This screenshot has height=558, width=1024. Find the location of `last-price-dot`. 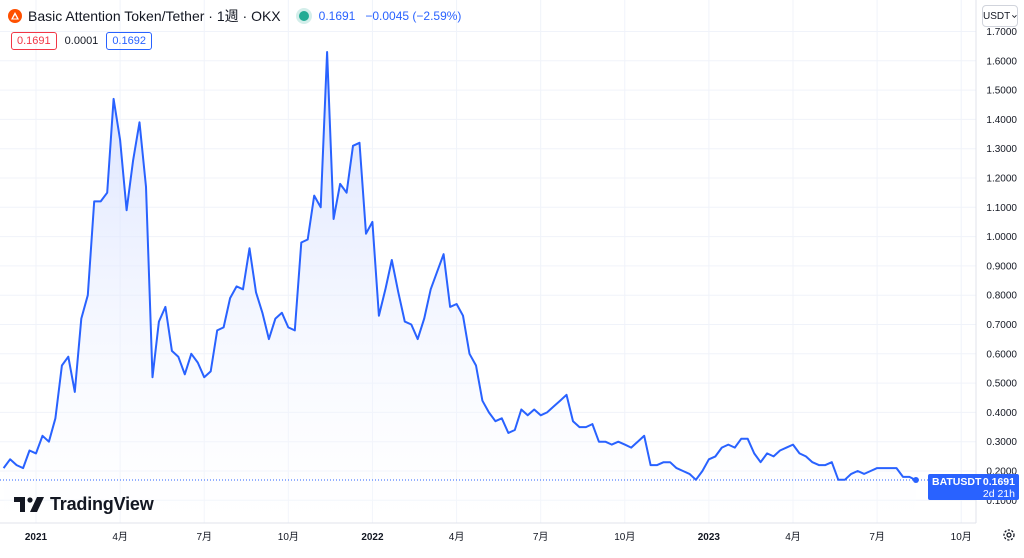

last-price-dot is located at coordinates (915, 480).